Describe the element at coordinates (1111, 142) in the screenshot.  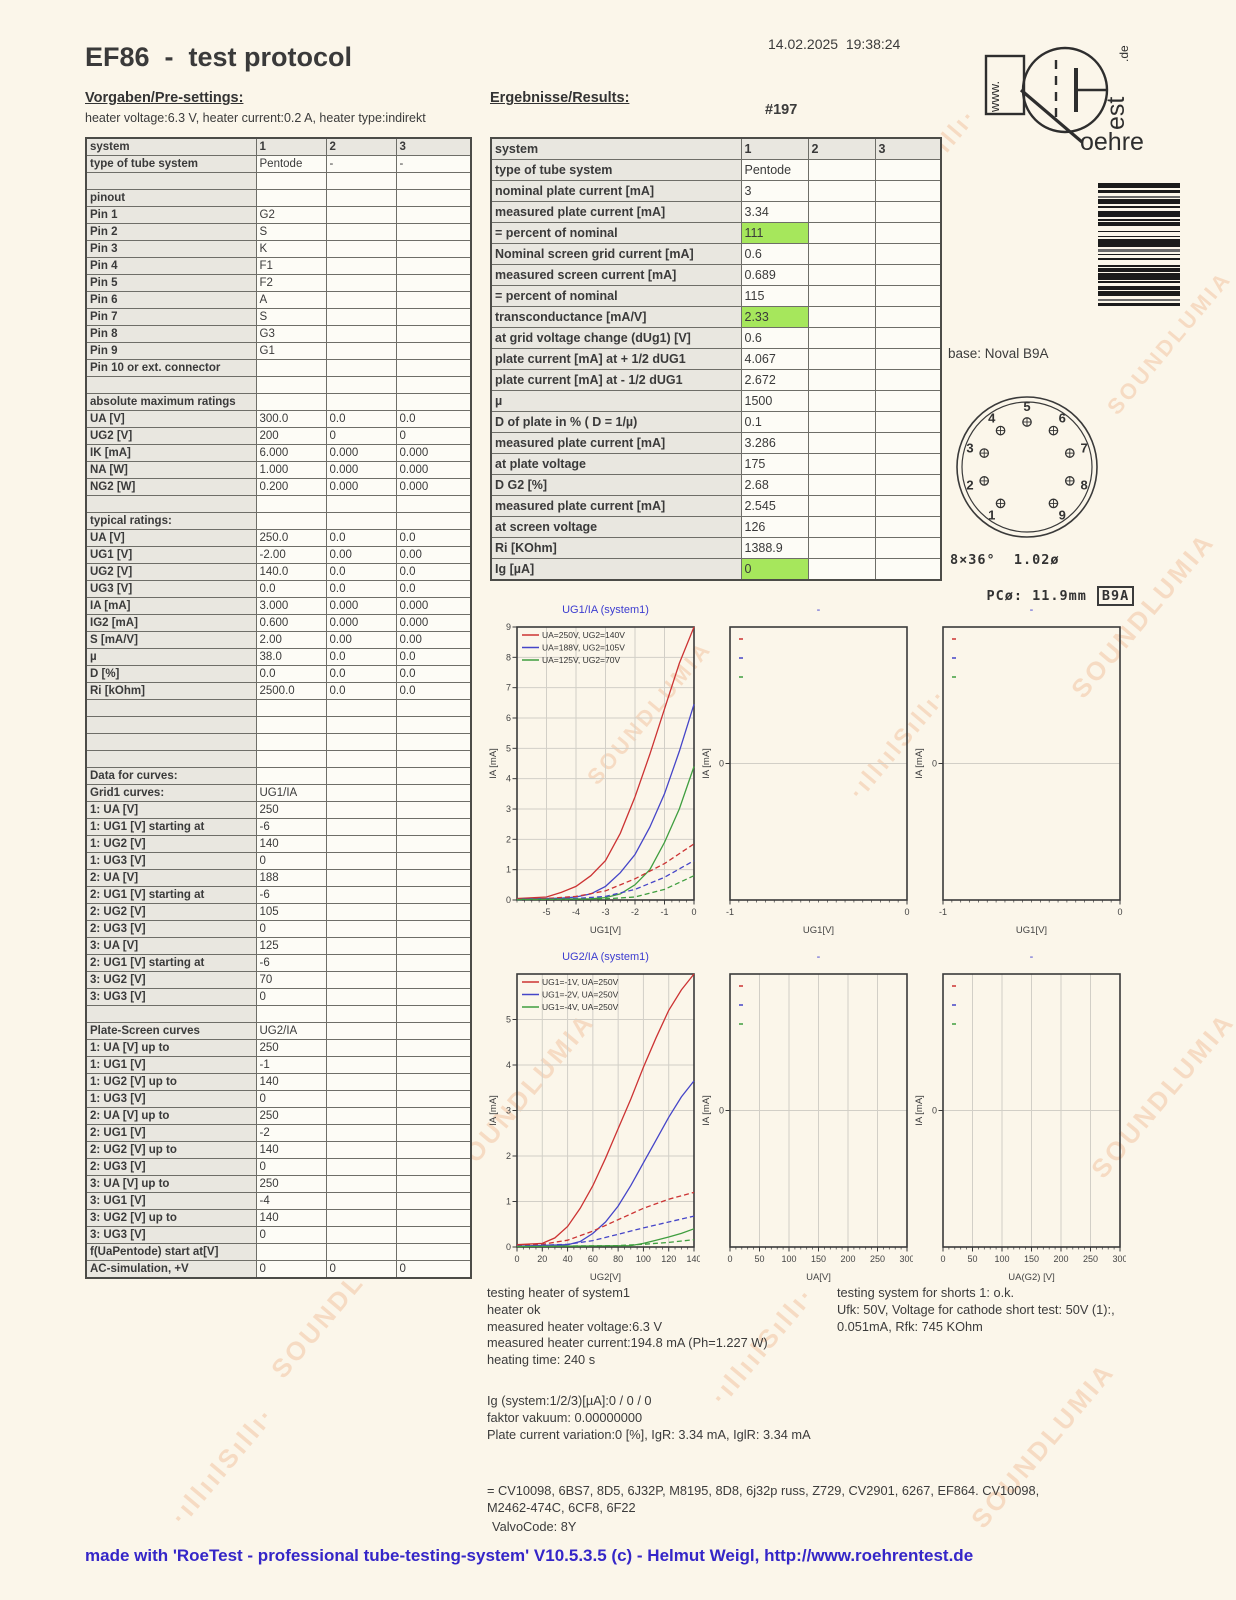
I see `logo-oehren: oehren` at that location.